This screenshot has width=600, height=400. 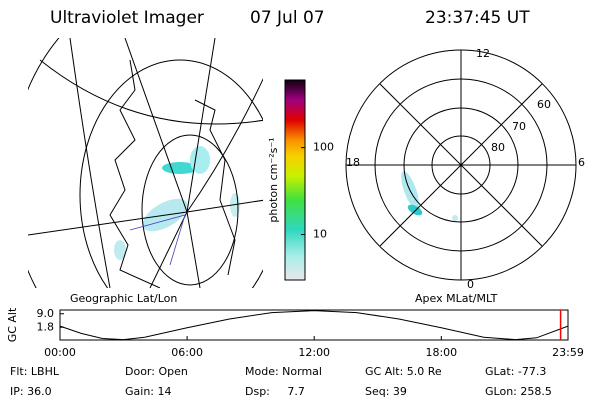 What do you see at coordinates (35, 371) in the screenshot?
I see `status-field: Flt: LBHL` at bounding box center [35, 371].